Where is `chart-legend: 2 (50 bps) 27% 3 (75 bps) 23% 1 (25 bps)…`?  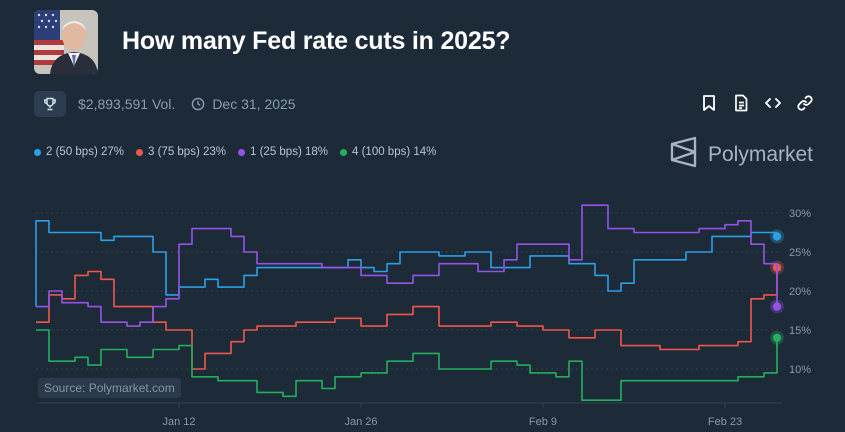 chart-legend: 2 (50 bps) 27% 3 (75 bps) 23% 1 (25 bps)… is located at coordinates (235, 152).